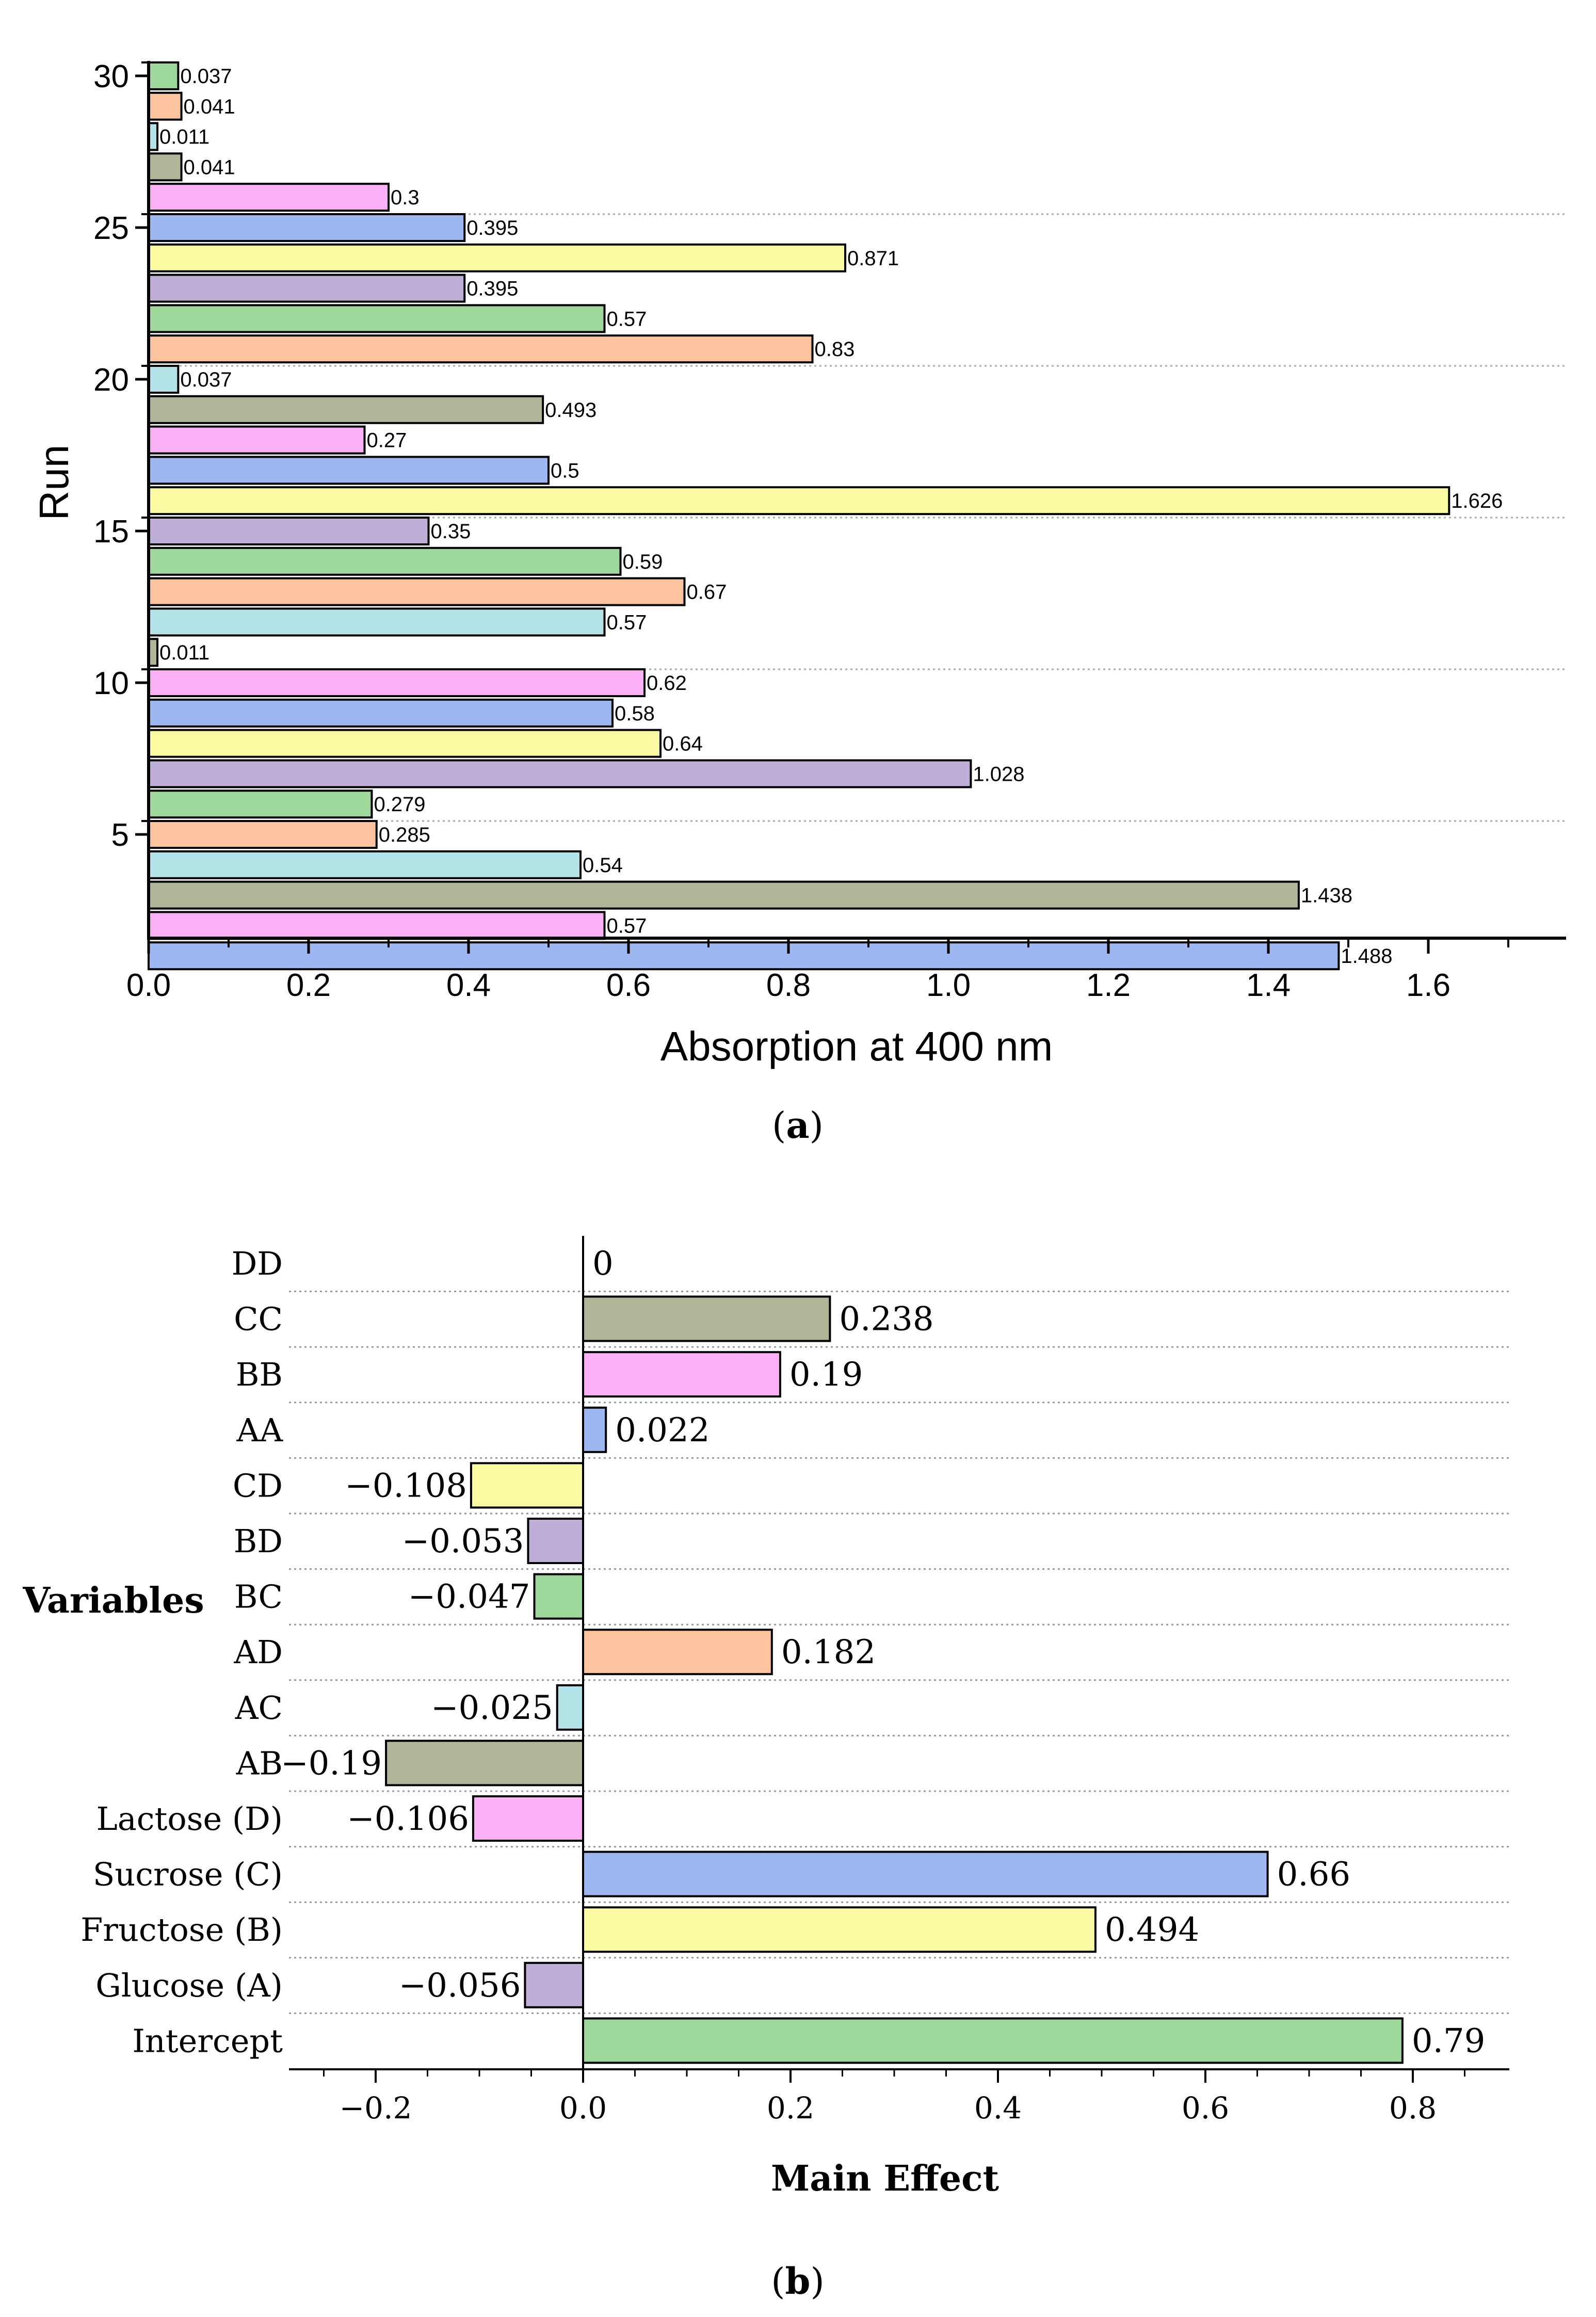  I want to click on panel-a-y-tick-label: 20, so click(111, 380).